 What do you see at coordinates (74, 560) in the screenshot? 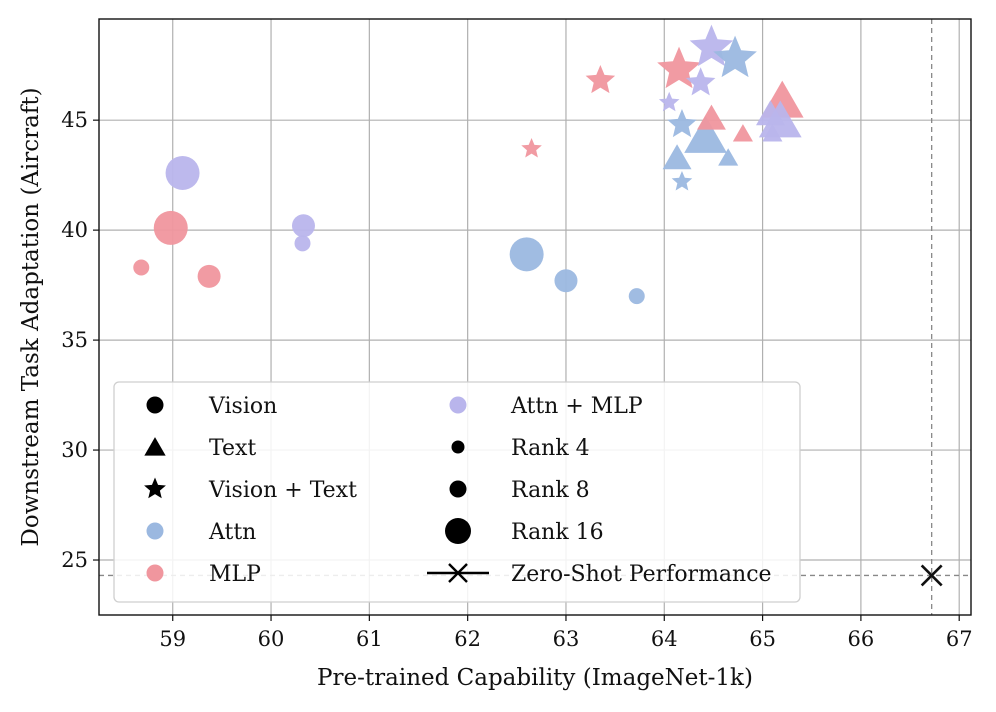
I see `y-tick-label: 25` at bounding box center [74, 560].